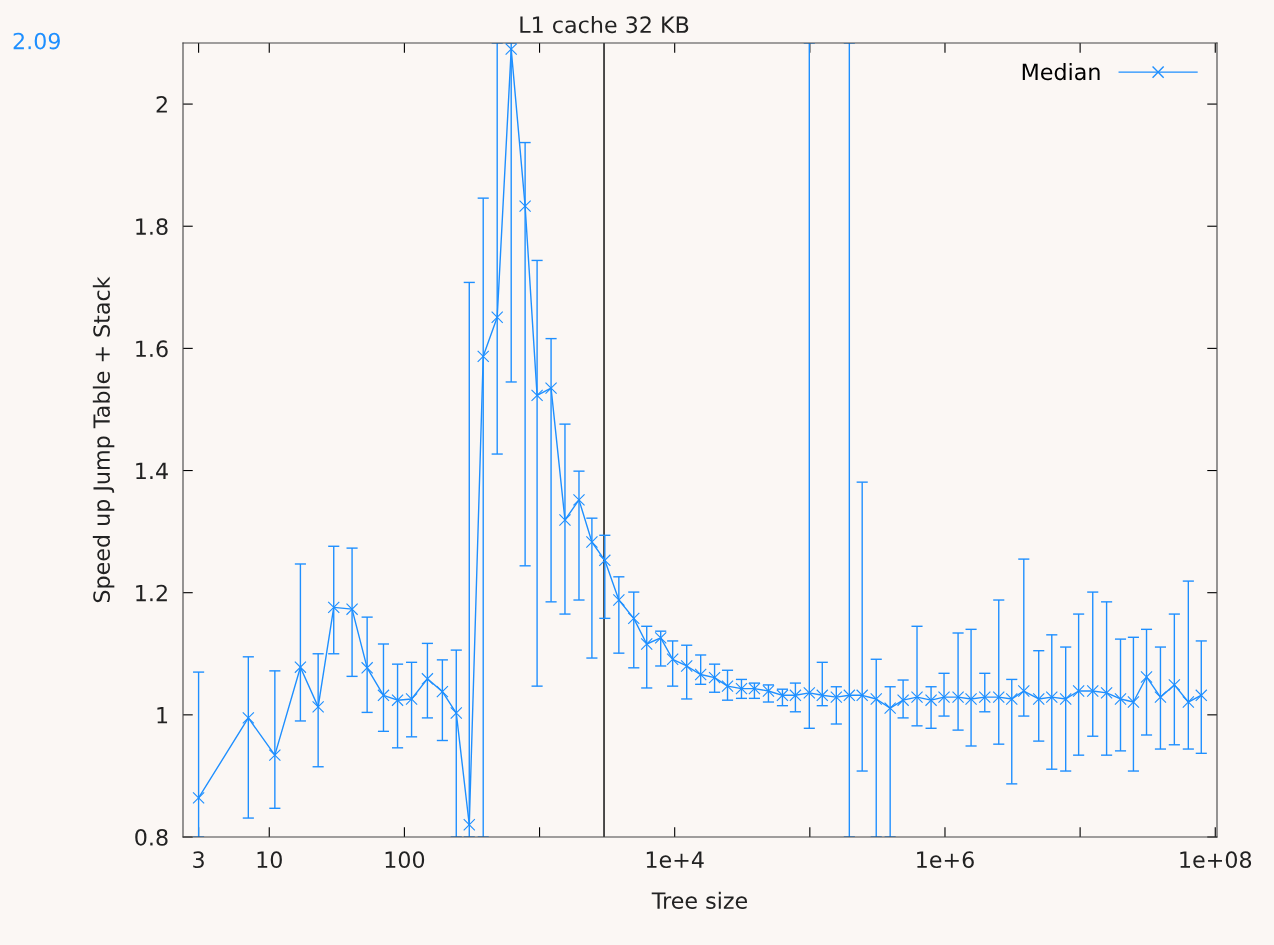 This screenshot has width=1274, height=945. What do you see at coordinates (604, 24) in the screenshot?
I see `ref-line-label: L1 cache 32 KB` at bounding box center [604, 24].